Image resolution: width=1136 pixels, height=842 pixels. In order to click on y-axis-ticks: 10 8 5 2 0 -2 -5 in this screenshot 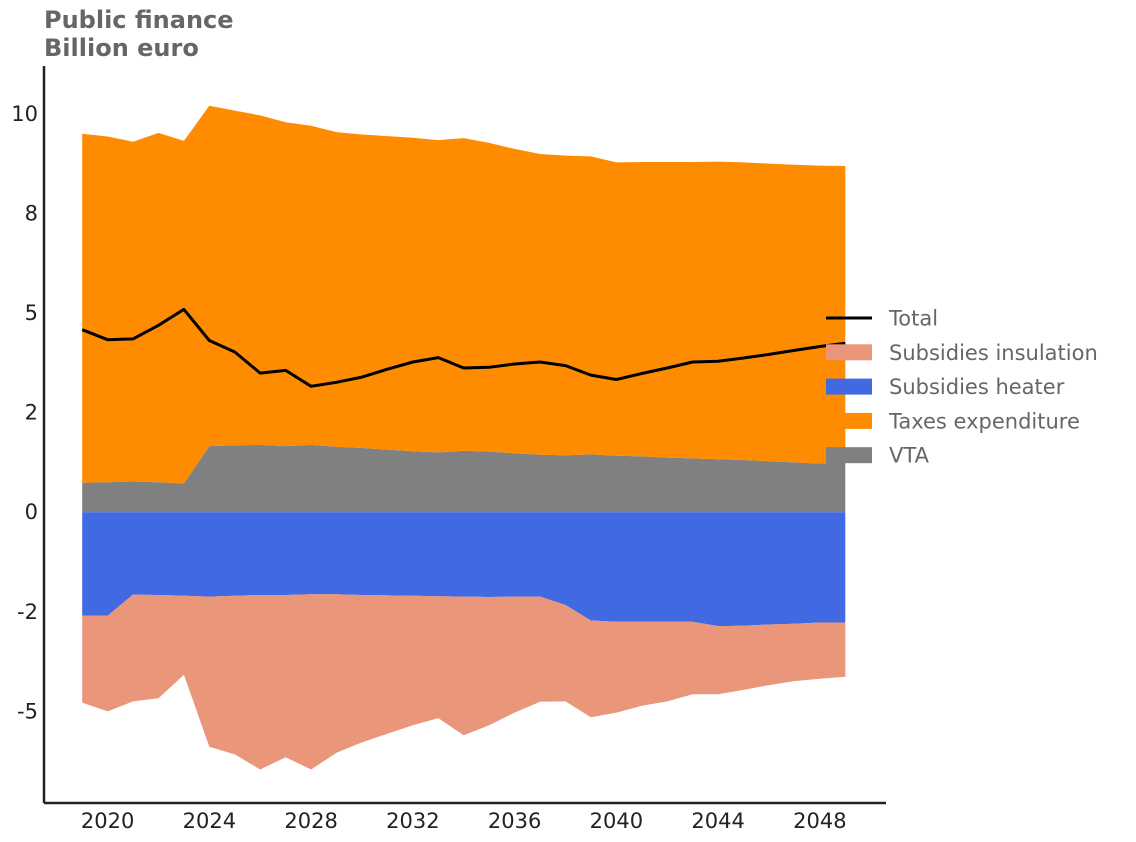, I will do `click(24, 413)`.